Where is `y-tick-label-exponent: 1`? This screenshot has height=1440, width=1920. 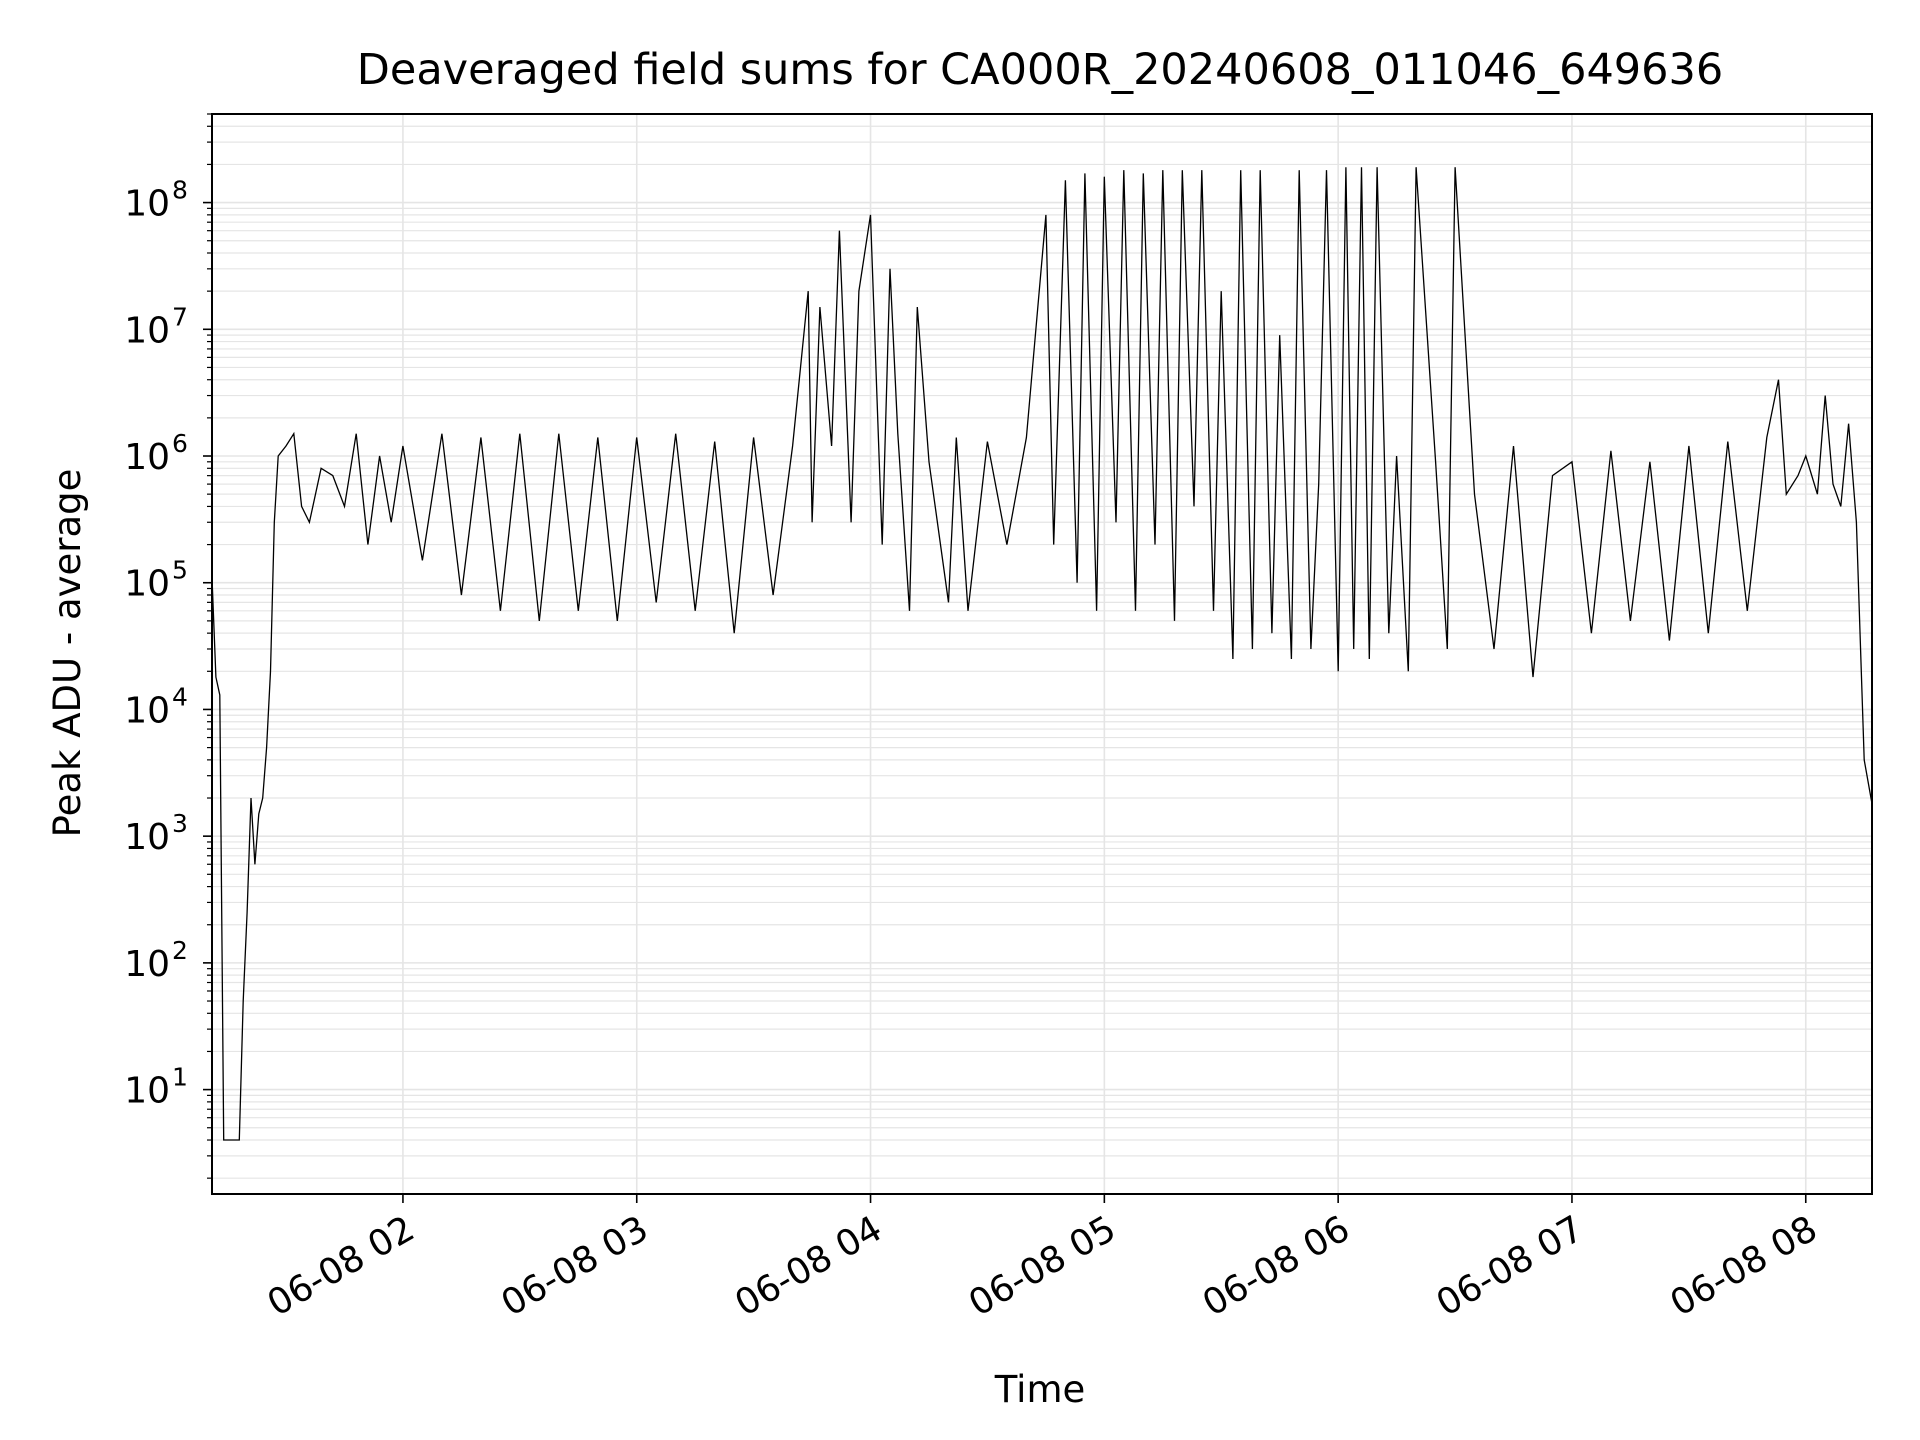
y-tick-label-exponent: 1 is located at coordinates (180, 1077).